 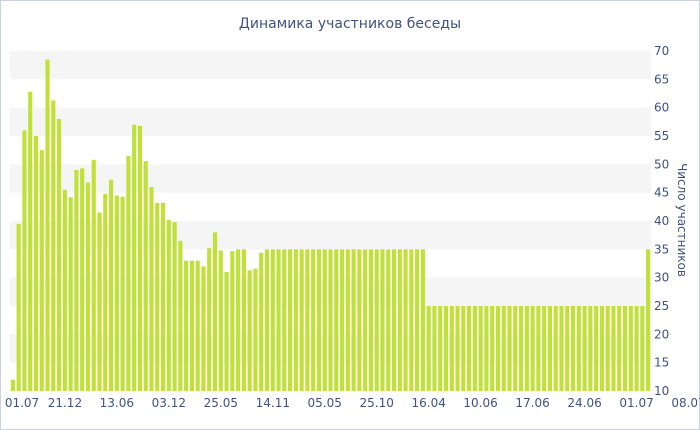 What do you see at coordinates (661, 306) in the screenshot?
I see `y-tick-label: 25` at bounding box center [661, 306].